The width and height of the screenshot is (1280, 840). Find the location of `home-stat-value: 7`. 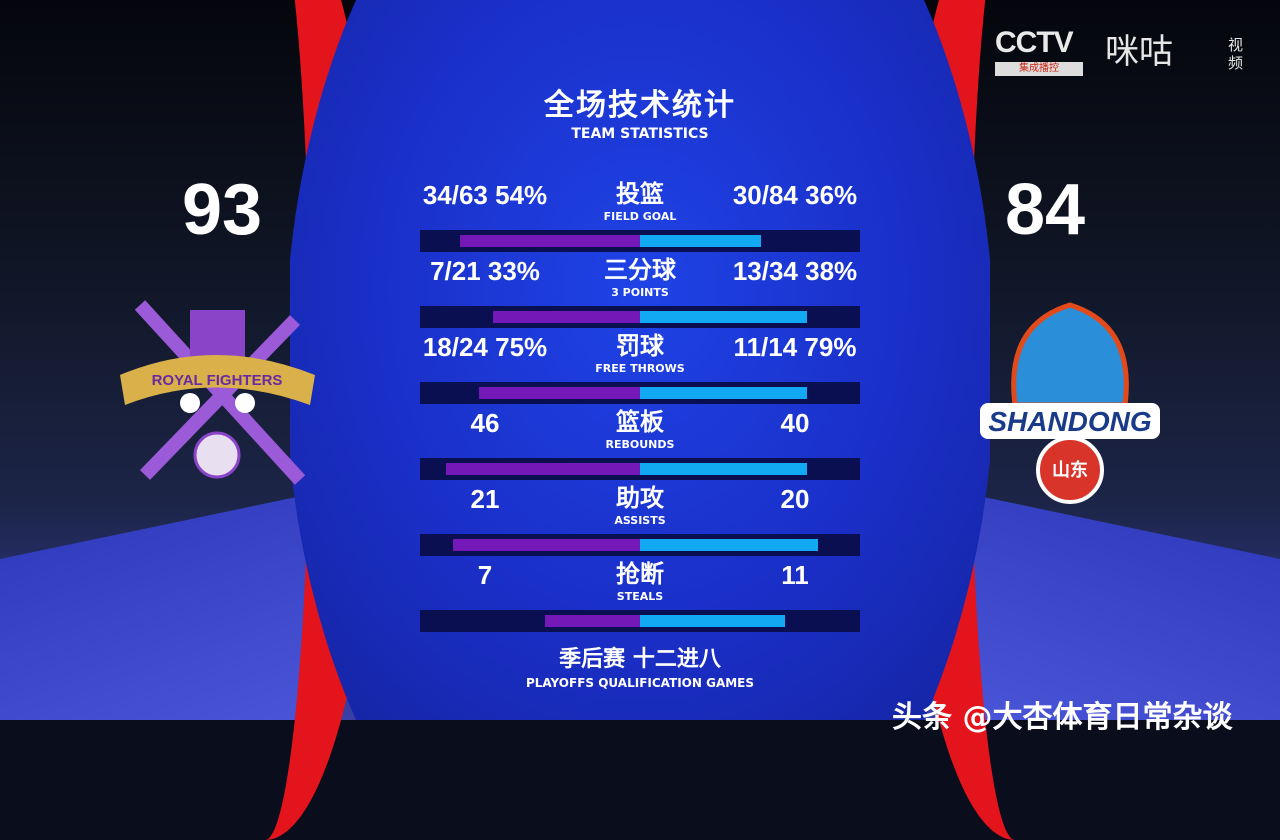

home-stat-value: 7 is located at coordinates (485, 575).